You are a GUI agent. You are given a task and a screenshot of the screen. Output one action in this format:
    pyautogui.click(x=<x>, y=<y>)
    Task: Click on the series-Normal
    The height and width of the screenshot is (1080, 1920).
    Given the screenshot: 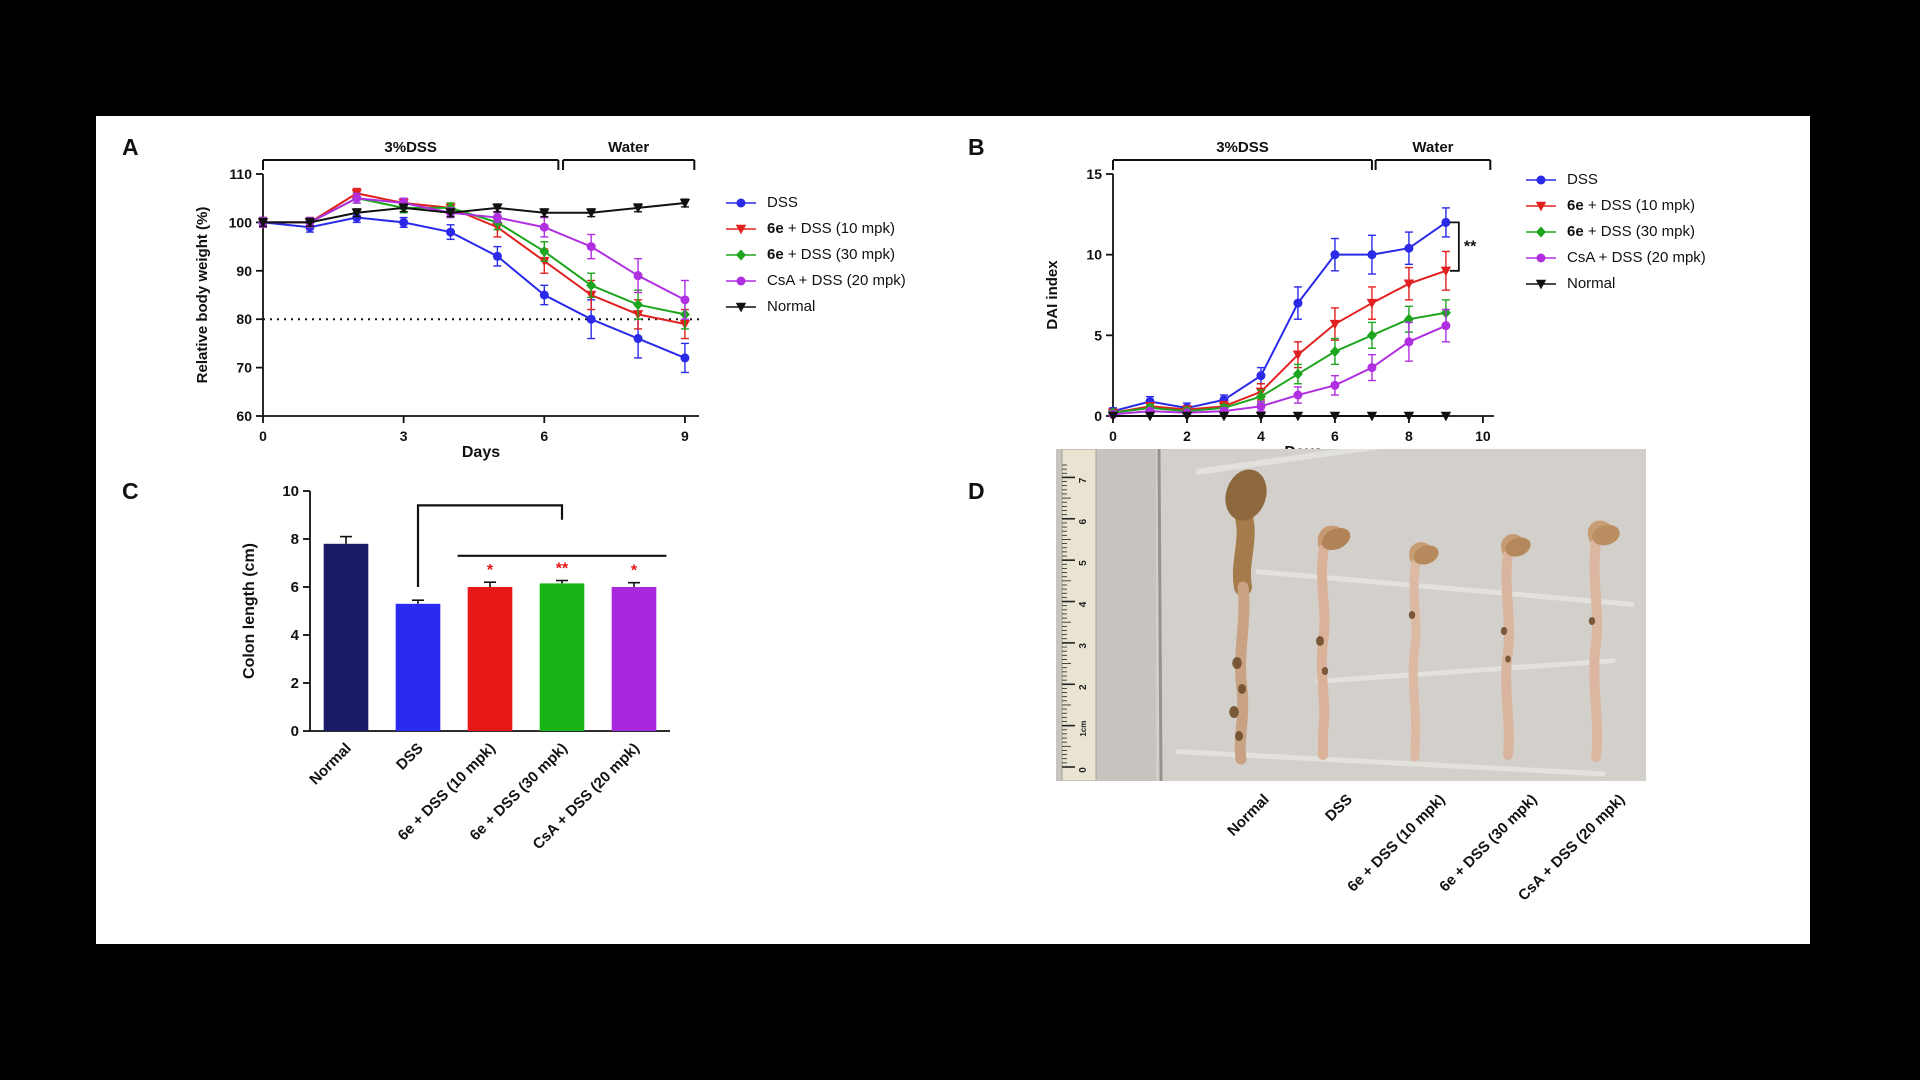 What is the action you would take?
    pyautogui.click(x=474, y=213)
    